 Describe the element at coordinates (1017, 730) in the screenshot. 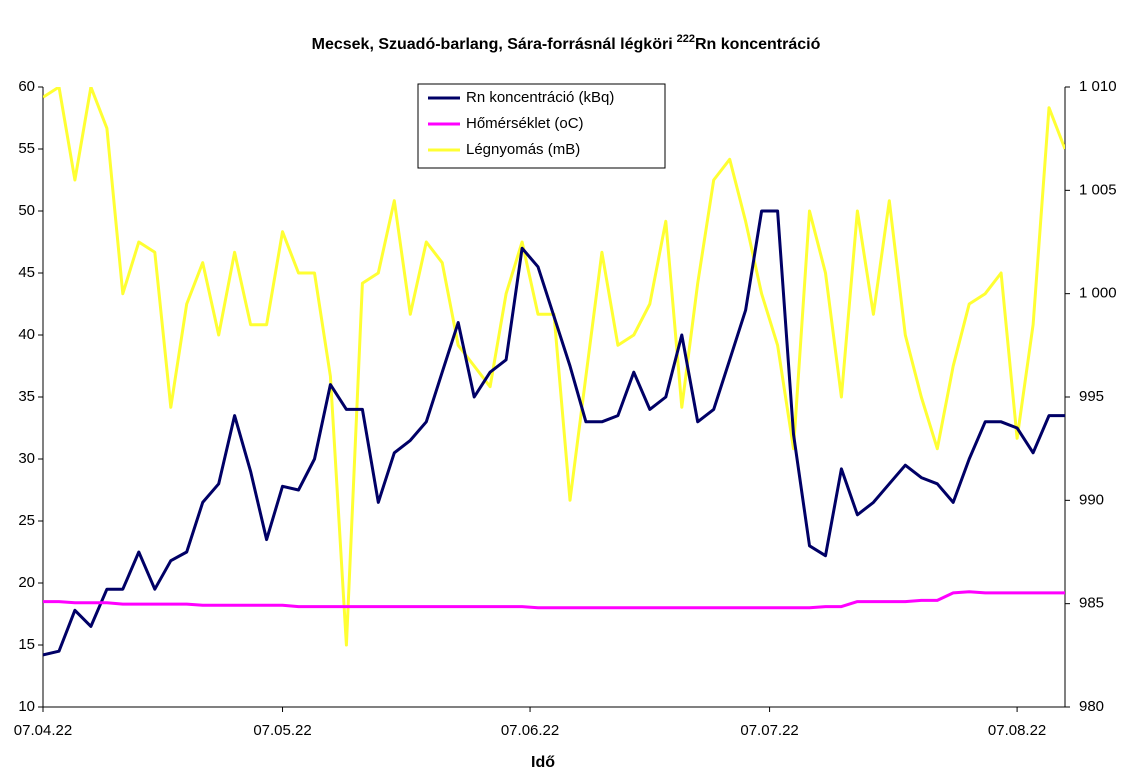

I see `x-tick-label: 07.08.22` at that location.